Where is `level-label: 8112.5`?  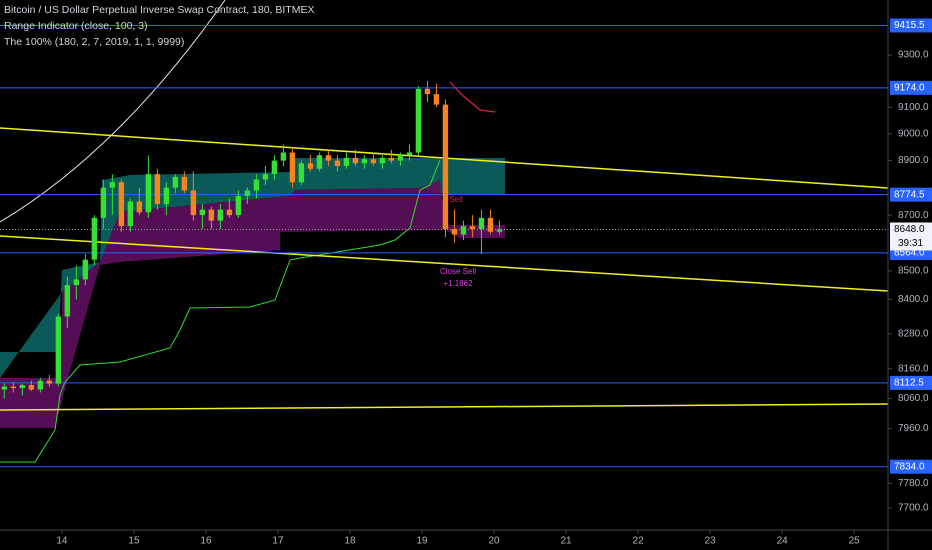
level-label: 8112.5 is located at coordinates (909, 383).